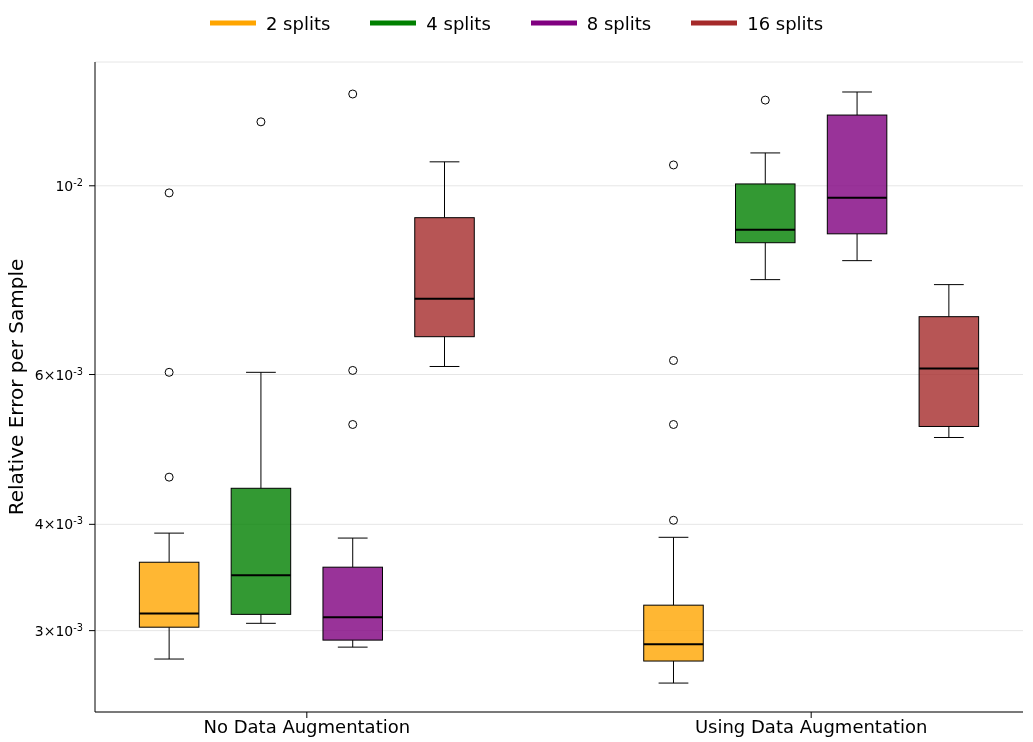 This screenshot has height=742, width=1033. I want to click on x-tick-label: No Data Augmentation, so click(307, 726).